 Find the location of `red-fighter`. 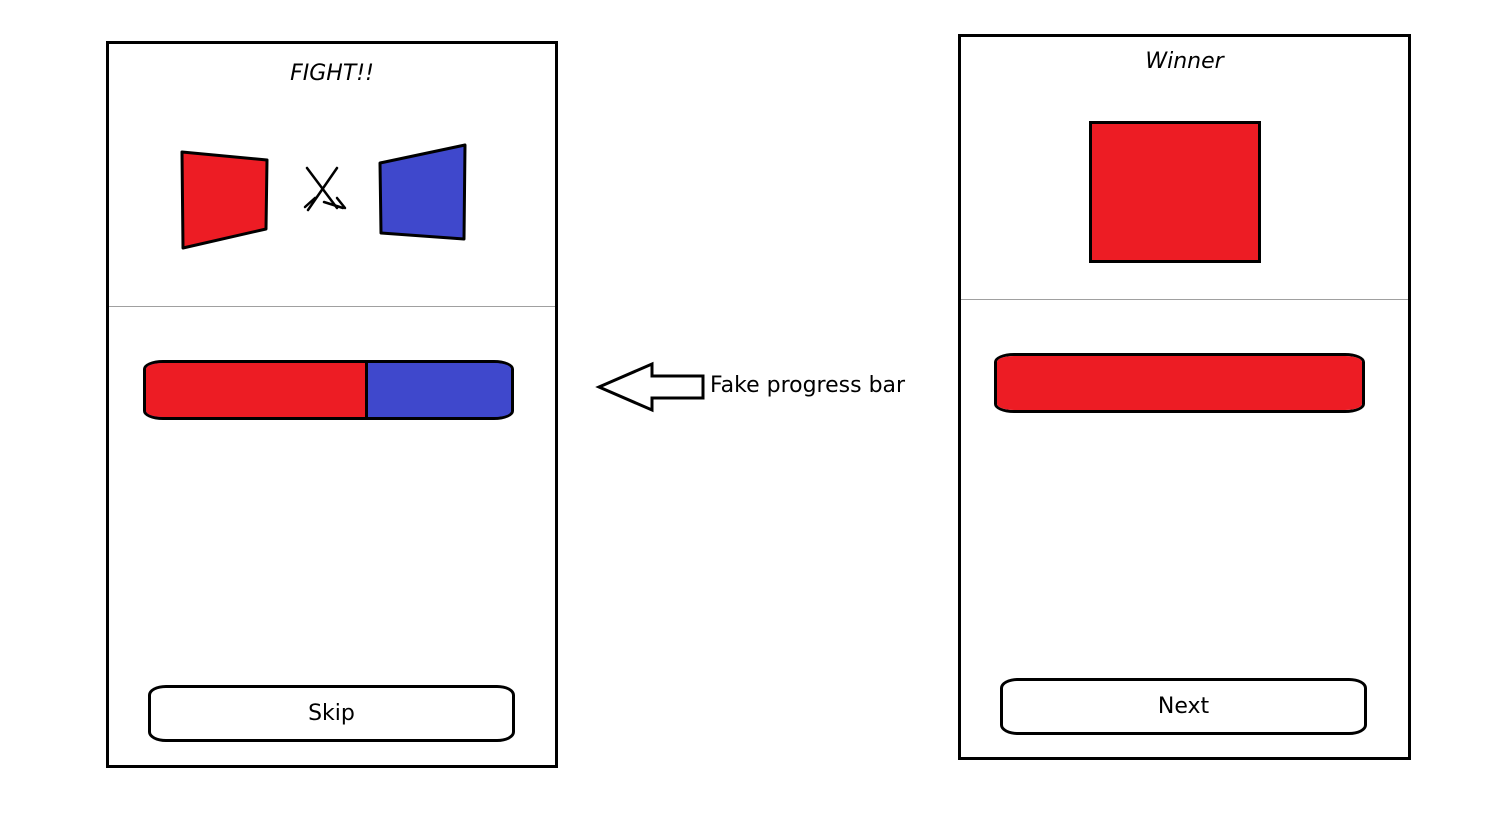

red-fighter is located at coordinates (224, 200).